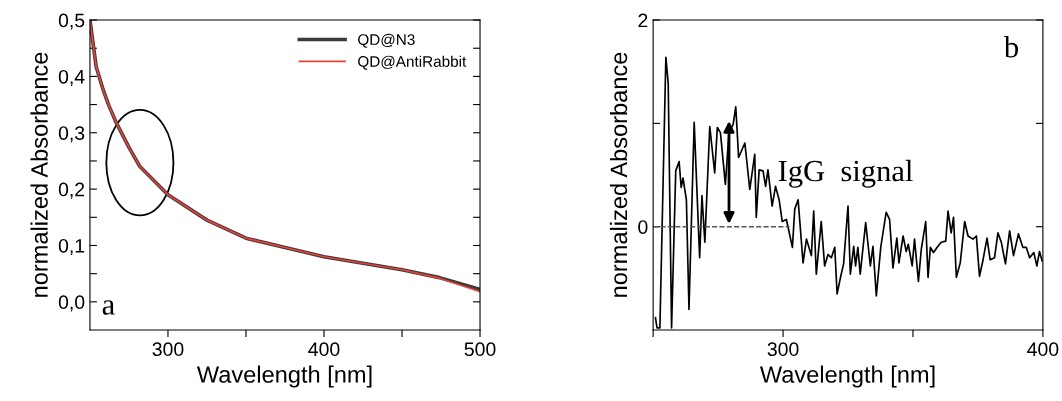  Describe the element at coordinates (108, 307) in the screenshot. I see `annotation: a` at that location.